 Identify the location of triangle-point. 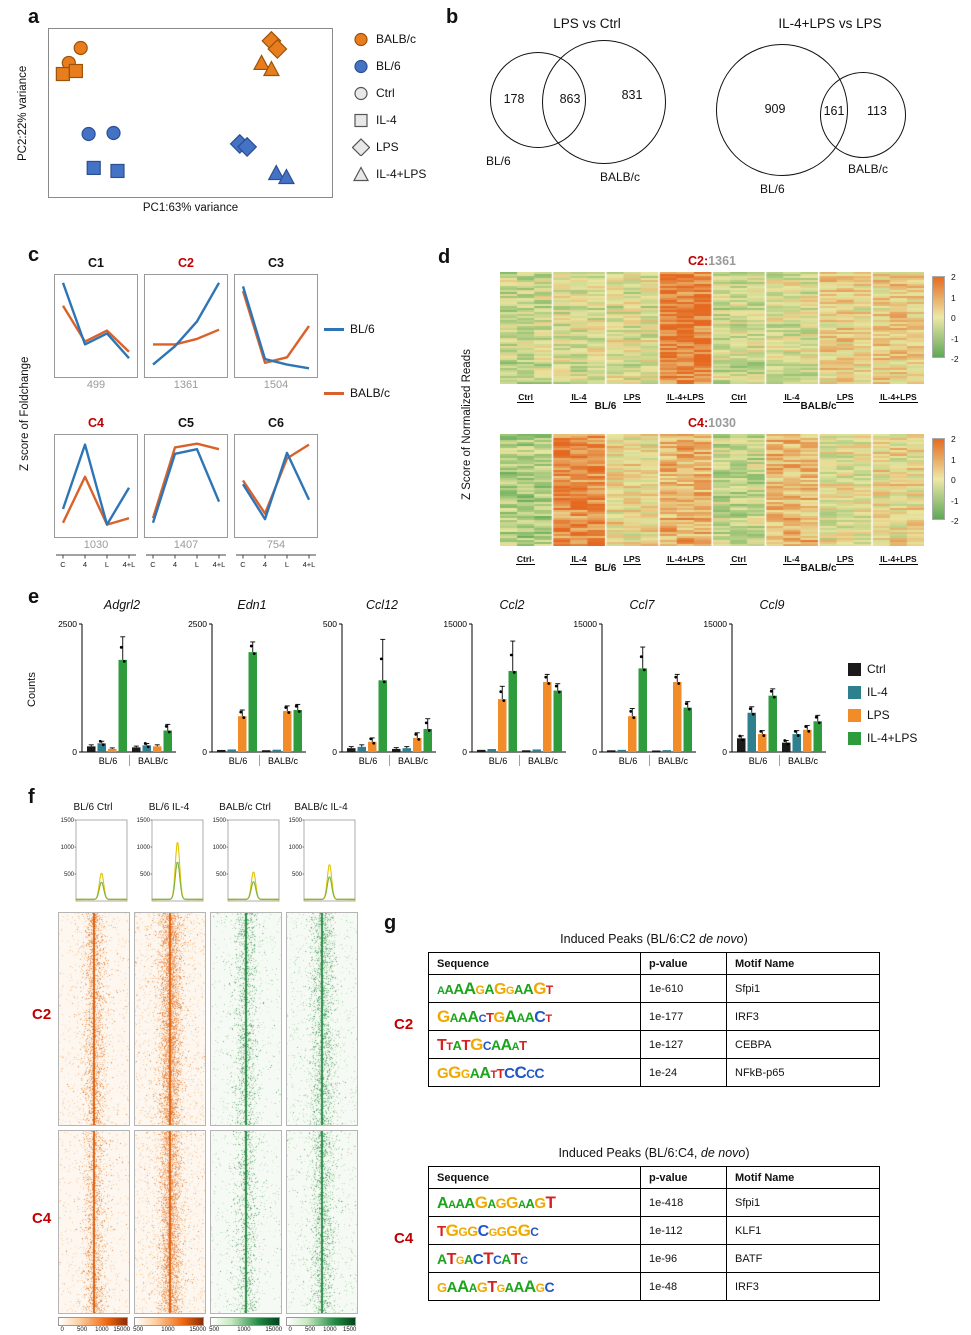
(286, 176).